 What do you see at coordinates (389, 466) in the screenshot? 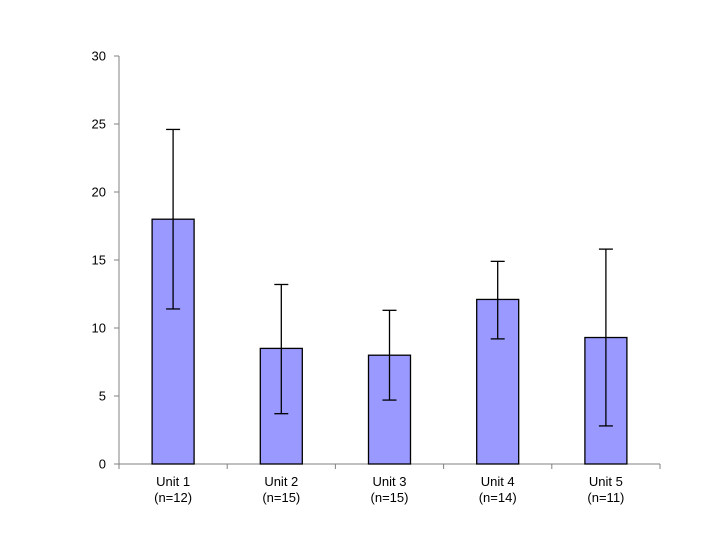
I see `x-axis` at bounding box center [389, 466].